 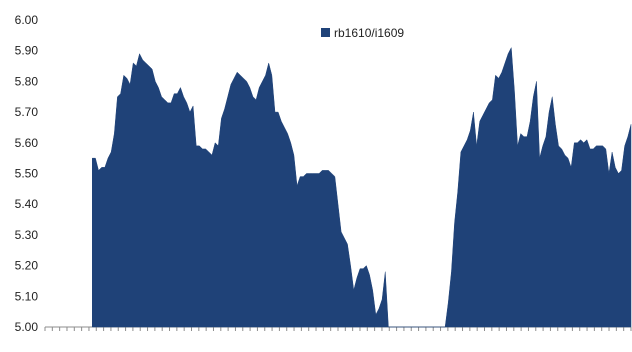 What do you see at coordinates (27, 143) in the screenshot?
I see `y-tick-label: 5.60` at bounding box center [27, 143].